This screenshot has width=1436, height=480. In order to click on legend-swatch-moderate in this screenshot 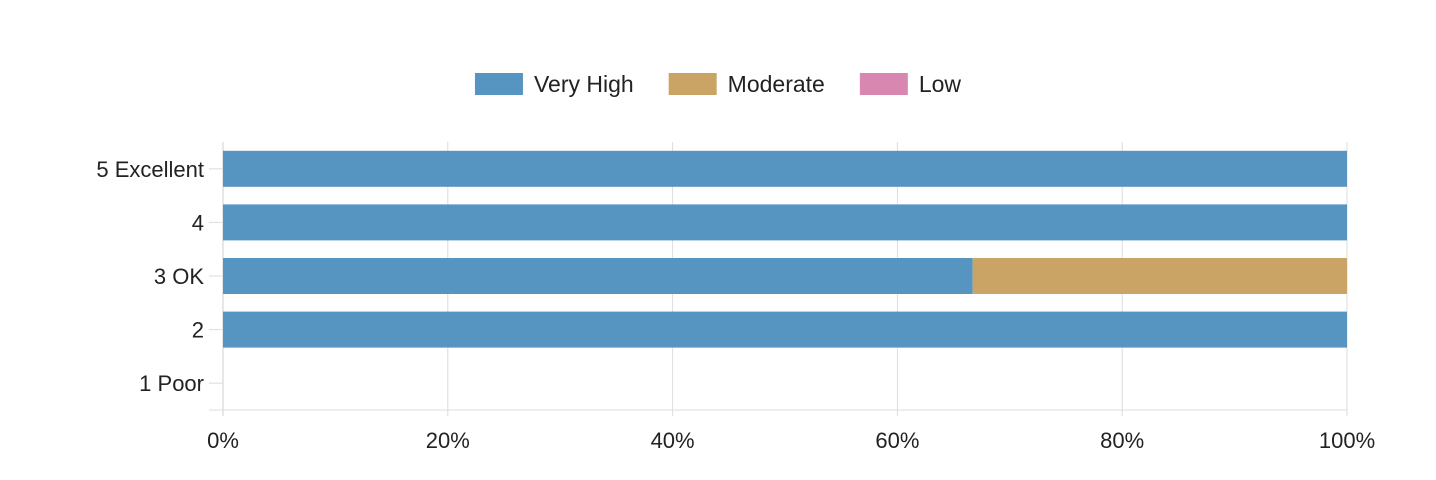, I will do `click(692, 84)`.